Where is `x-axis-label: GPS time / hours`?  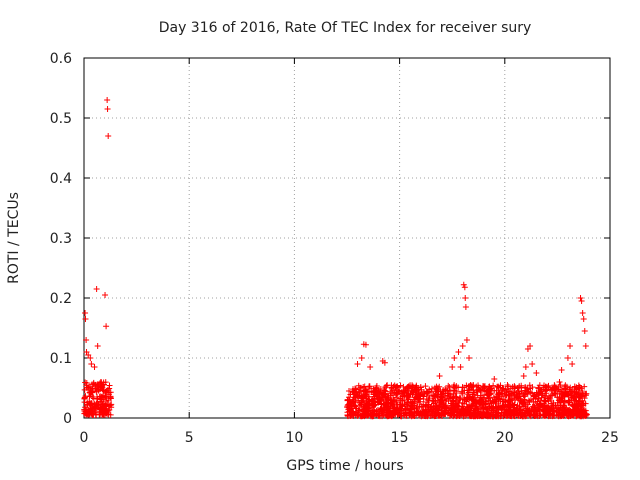
x-axis-label: GPS time / hours is located at coordinates (344, 466).